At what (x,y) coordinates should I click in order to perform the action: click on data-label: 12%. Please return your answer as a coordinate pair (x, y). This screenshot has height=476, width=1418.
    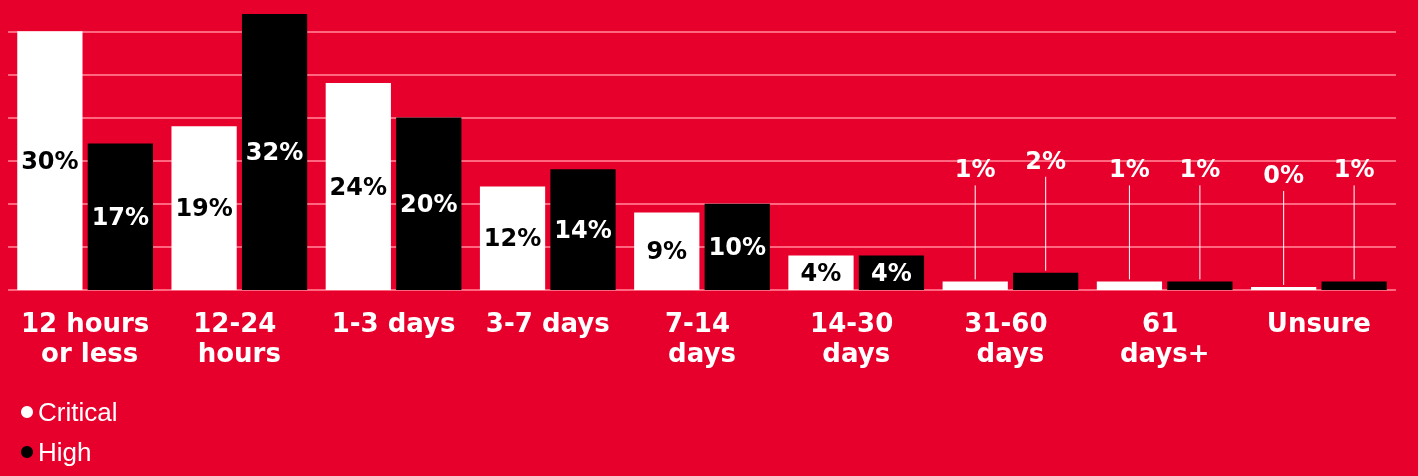
    Looking at the image, I should click on (512, 238).